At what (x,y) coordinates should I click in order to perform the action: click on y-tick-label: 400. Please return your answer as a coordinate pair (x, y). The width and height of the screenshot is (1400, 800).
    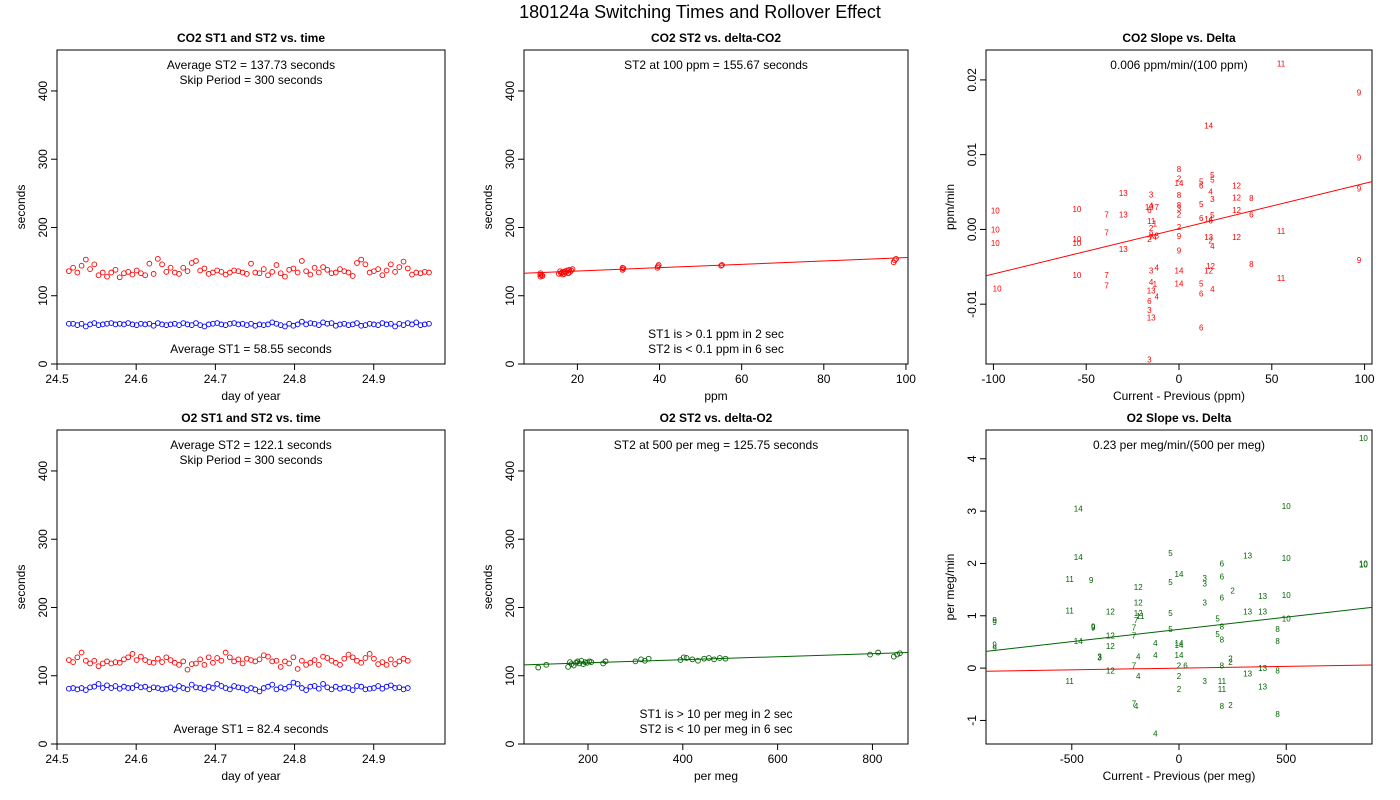
    Looking at the image, I should click on (510, 91).